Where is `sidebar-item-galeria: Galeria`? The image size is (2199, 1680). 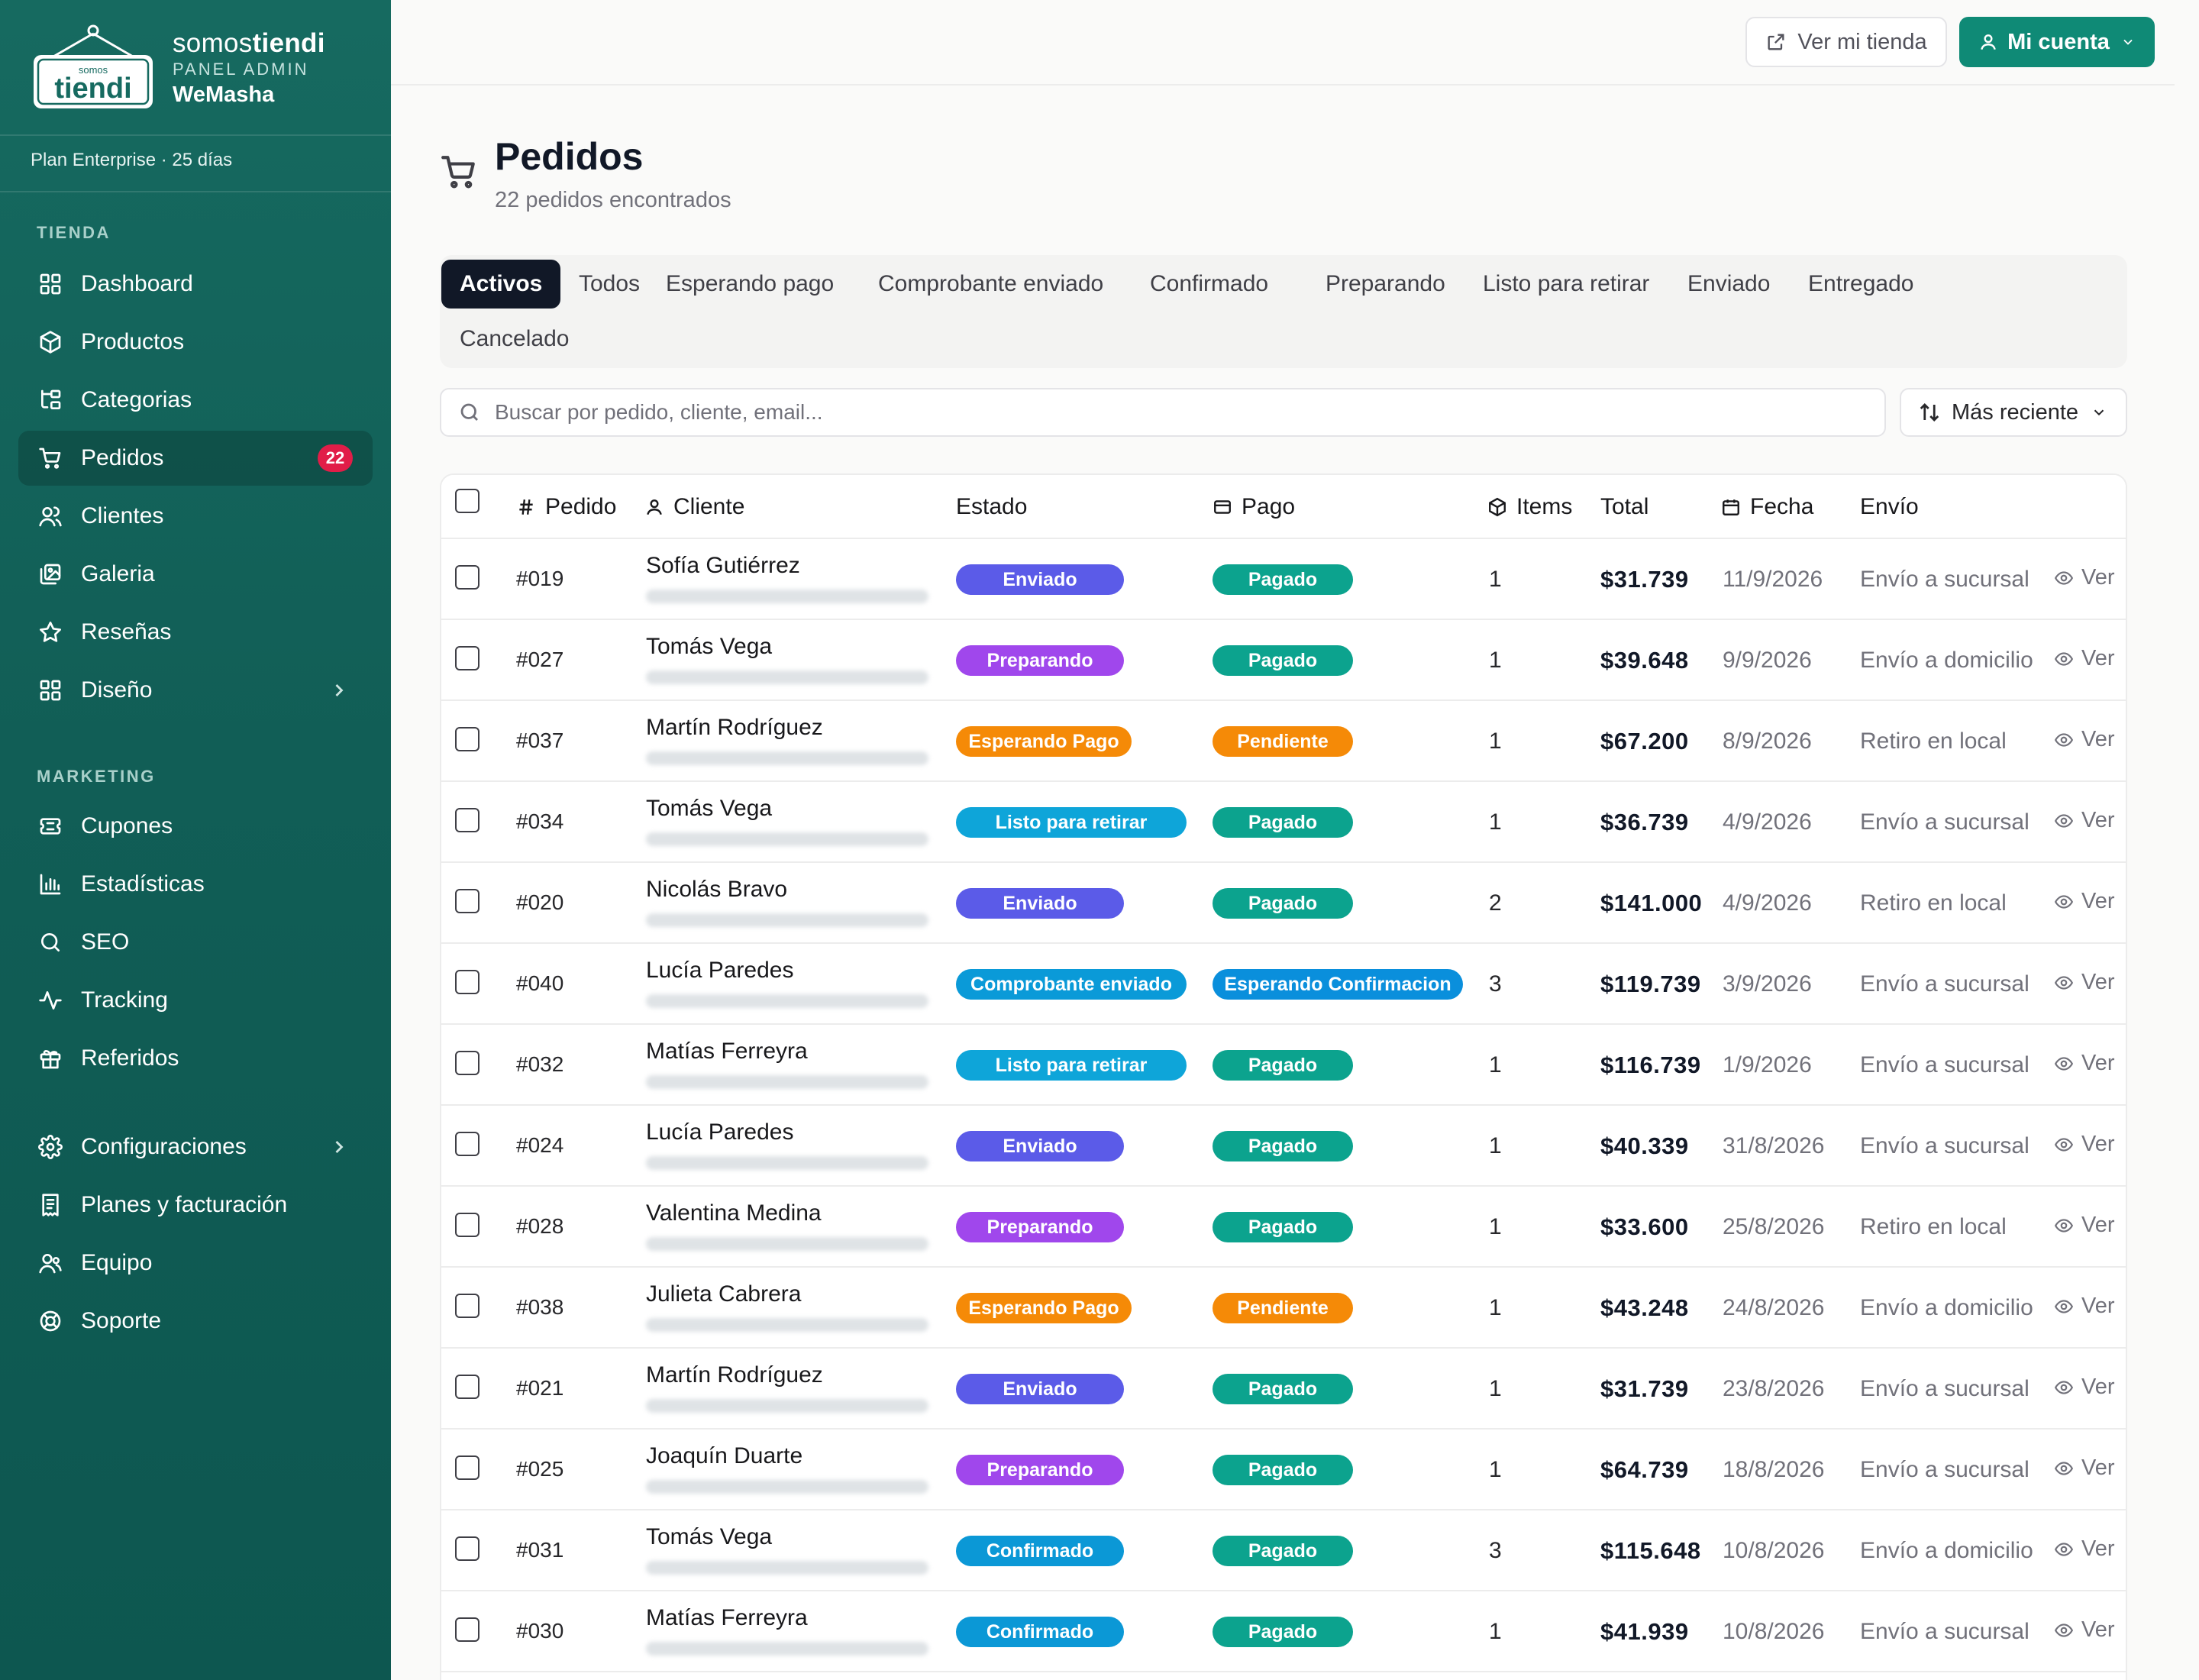 sidebar-item-galeria: Galeria is located at coordinates (196, 574).